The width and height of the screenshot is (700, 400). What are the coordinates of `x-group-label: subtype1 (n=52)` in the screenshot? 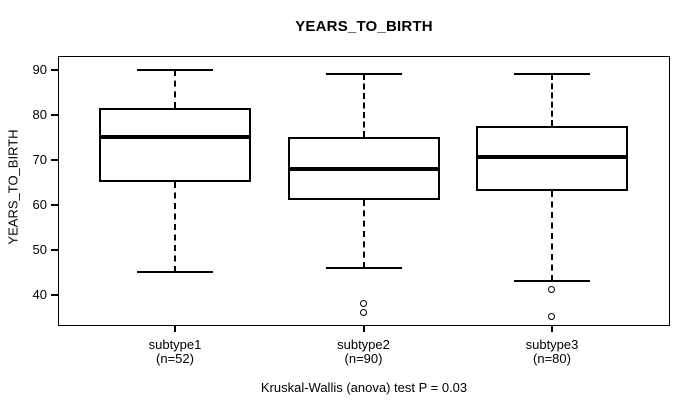 It's located at (175, 352).